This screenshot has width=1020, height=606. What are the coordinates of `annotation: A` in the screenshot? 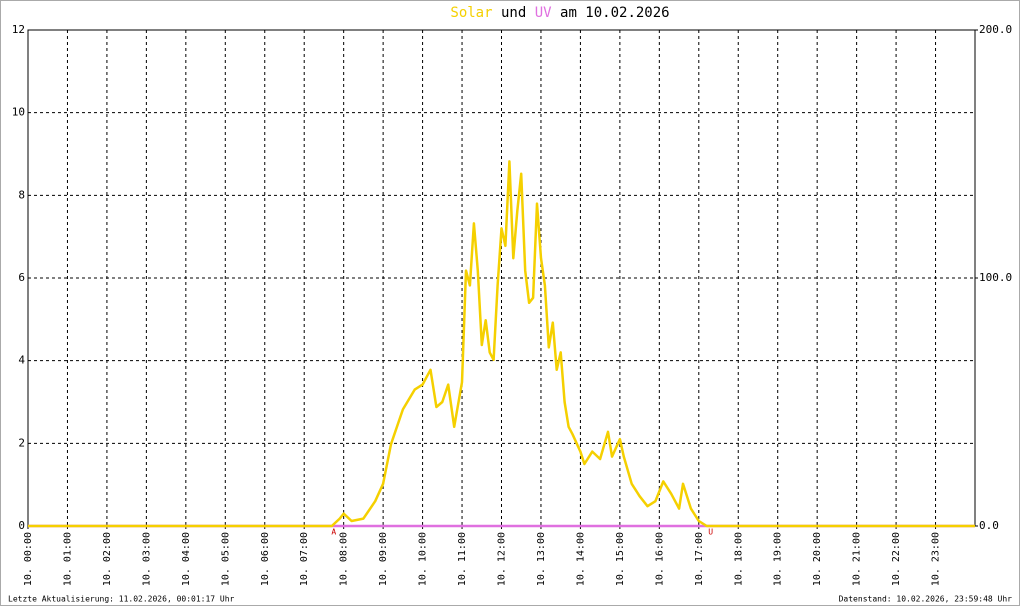 It's located at (333, 532).